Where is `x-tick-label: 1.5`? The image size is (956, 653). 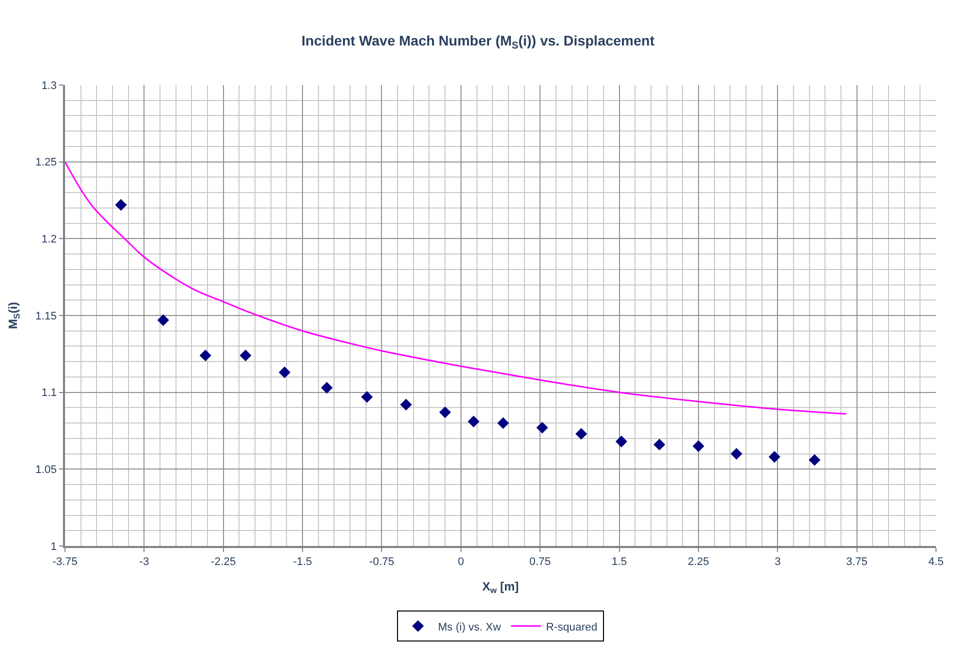
x-tick-label: 1.5 is located at coordinates (619, 562).